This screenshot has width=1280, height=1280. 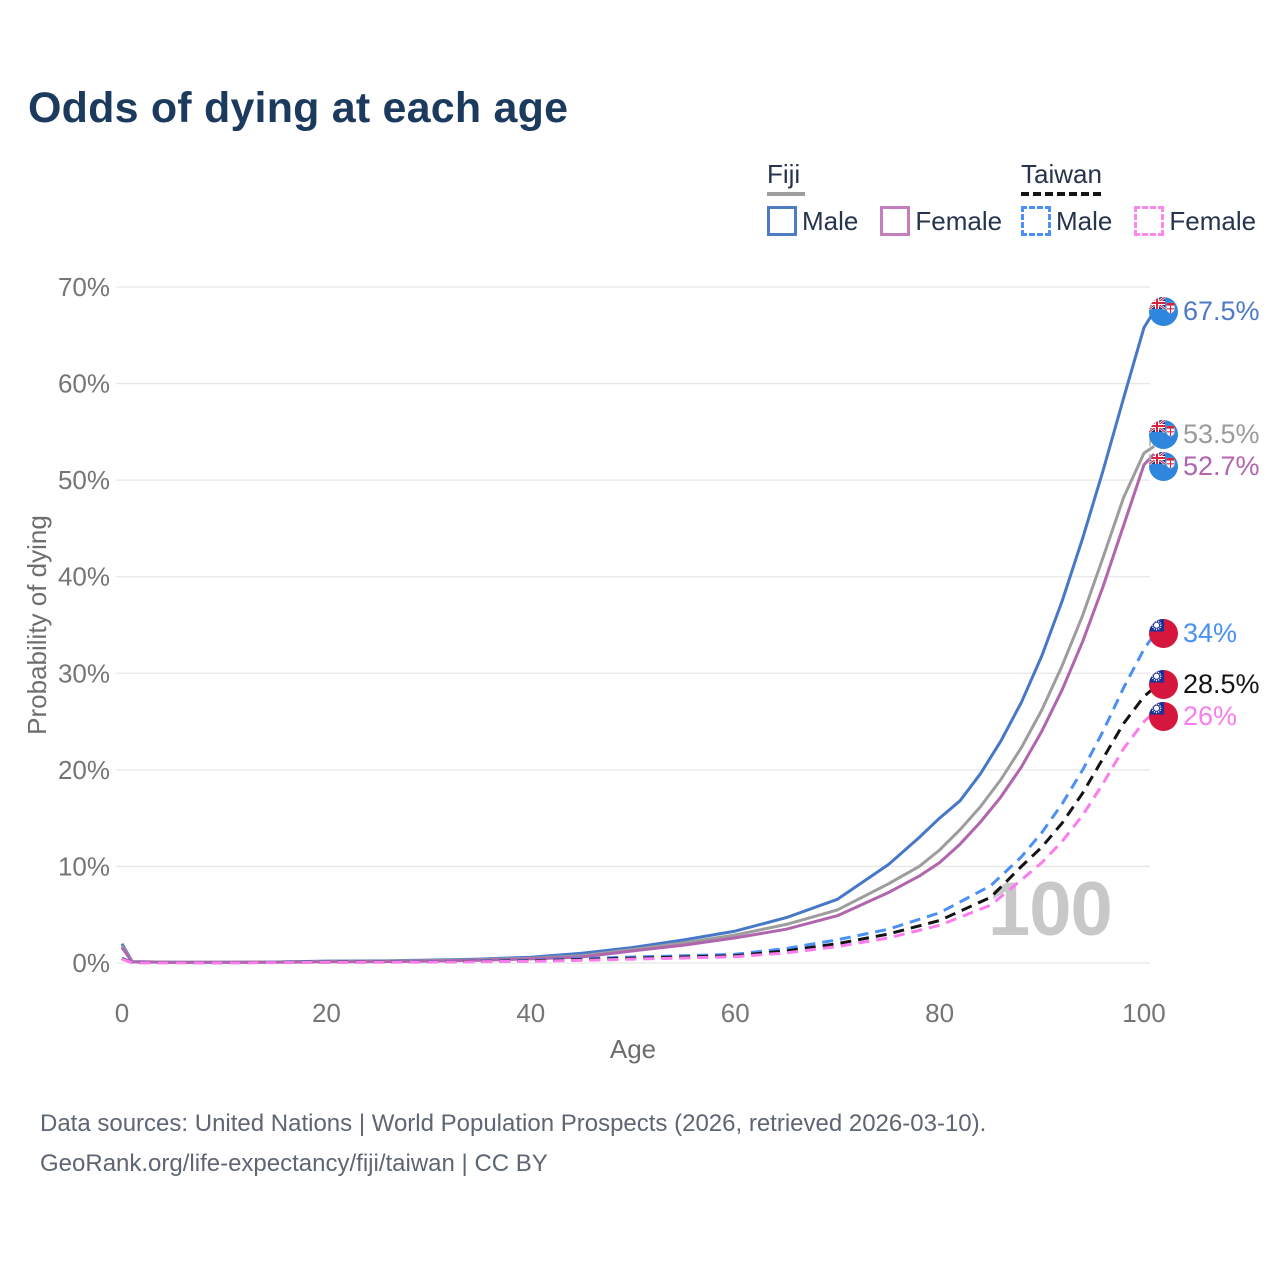 What do you see at coordinates (530, 1013) in the screenshot?
I see `x-tick-label: 40` at bounding box center [530, 1013].